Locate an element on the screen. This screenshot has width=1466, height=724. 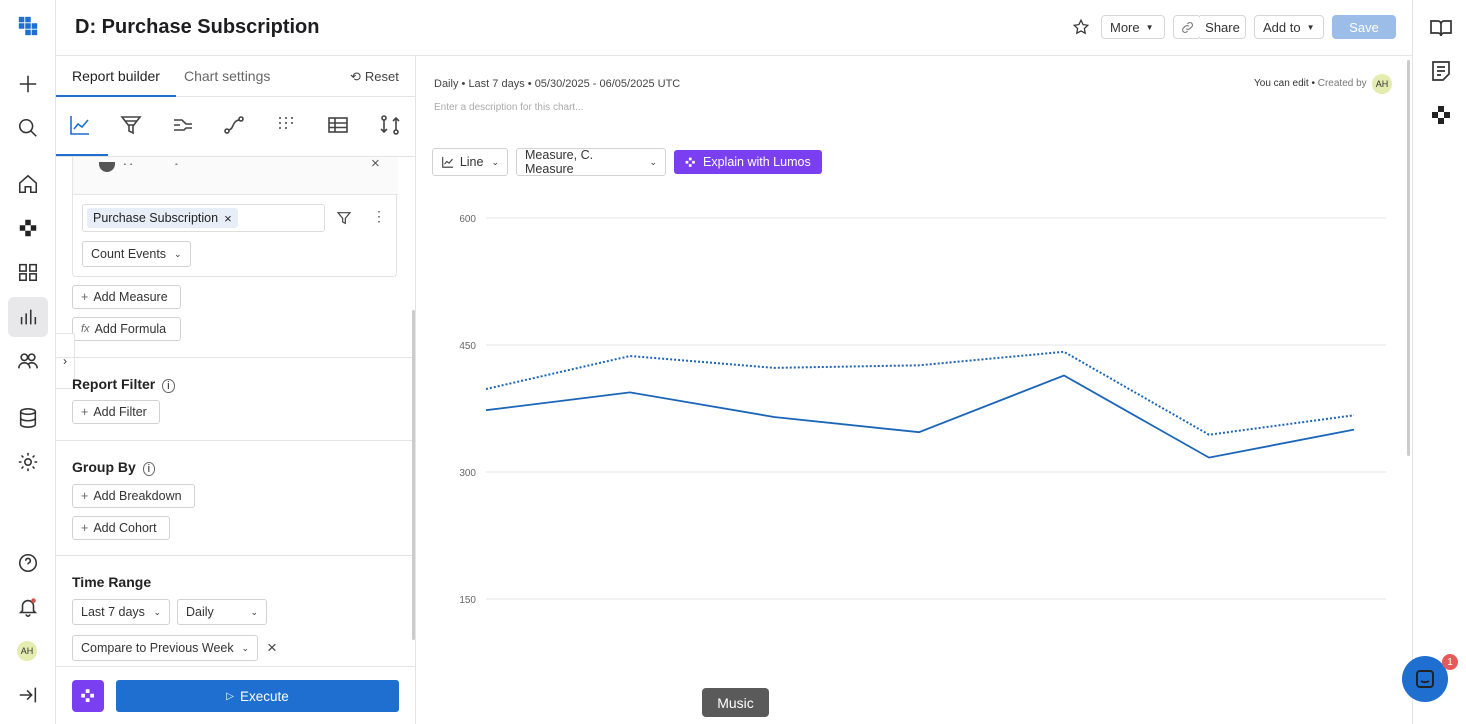
play-icon: ▷ is located at coordinates (230, 696).